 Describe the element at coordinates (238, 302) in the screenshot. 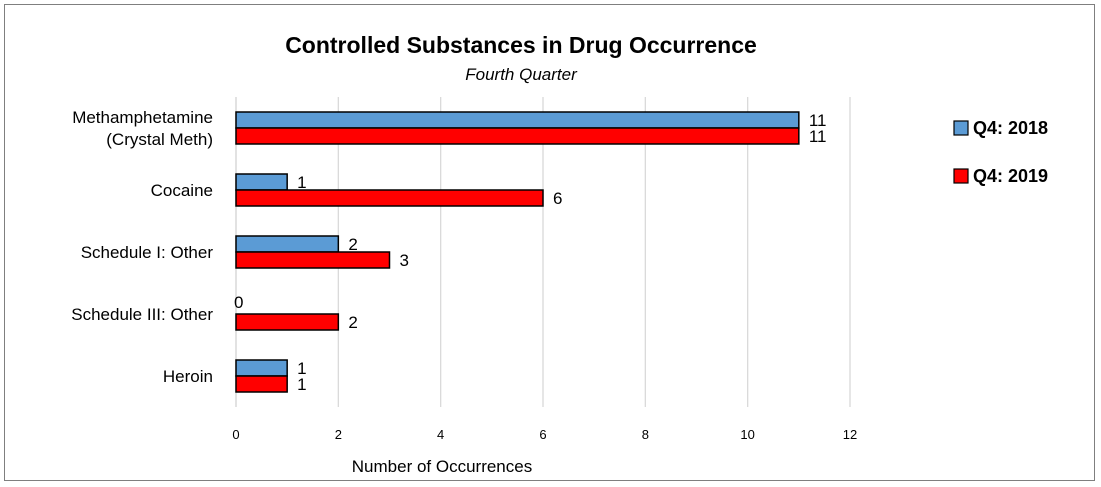

I see `data-label-series0-cat3: 0` at that location.